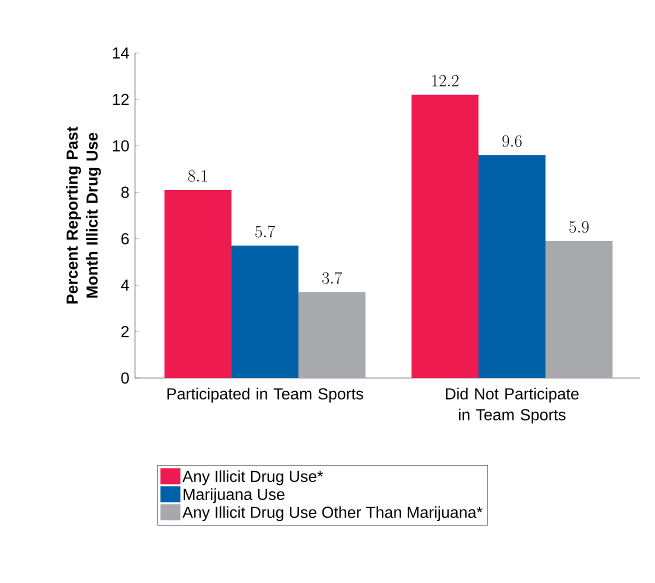 The width and height of the screenshot is (655, 583). What do you see at coordinates (265, 395) in the screenshot?
I see `x-tick-label: Participated in Team Sports` at bounding box center [265, 395].